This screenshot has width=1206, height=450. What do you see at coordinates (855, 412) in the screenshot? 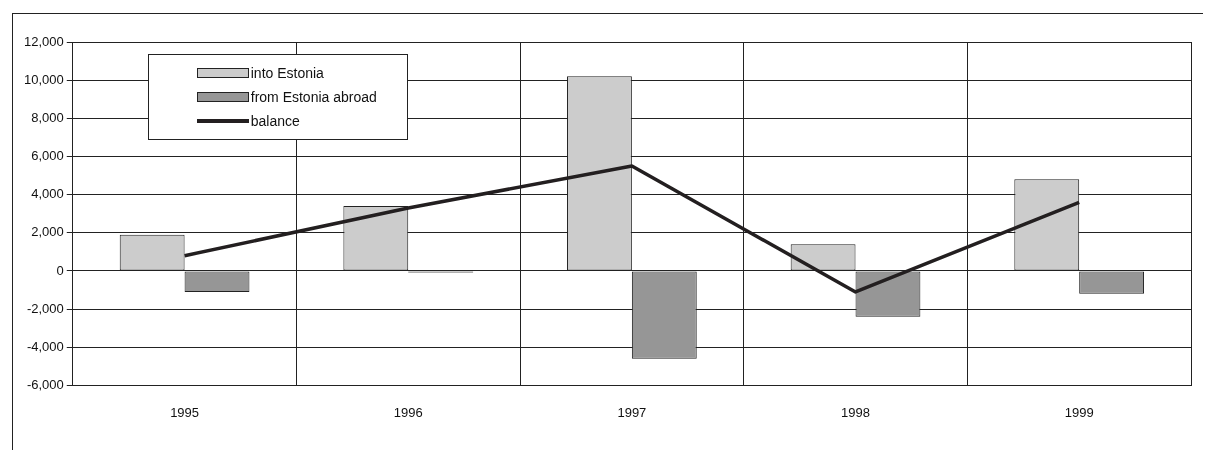
I see `x-tick-label: 1998` at bounding box center [855, 412].